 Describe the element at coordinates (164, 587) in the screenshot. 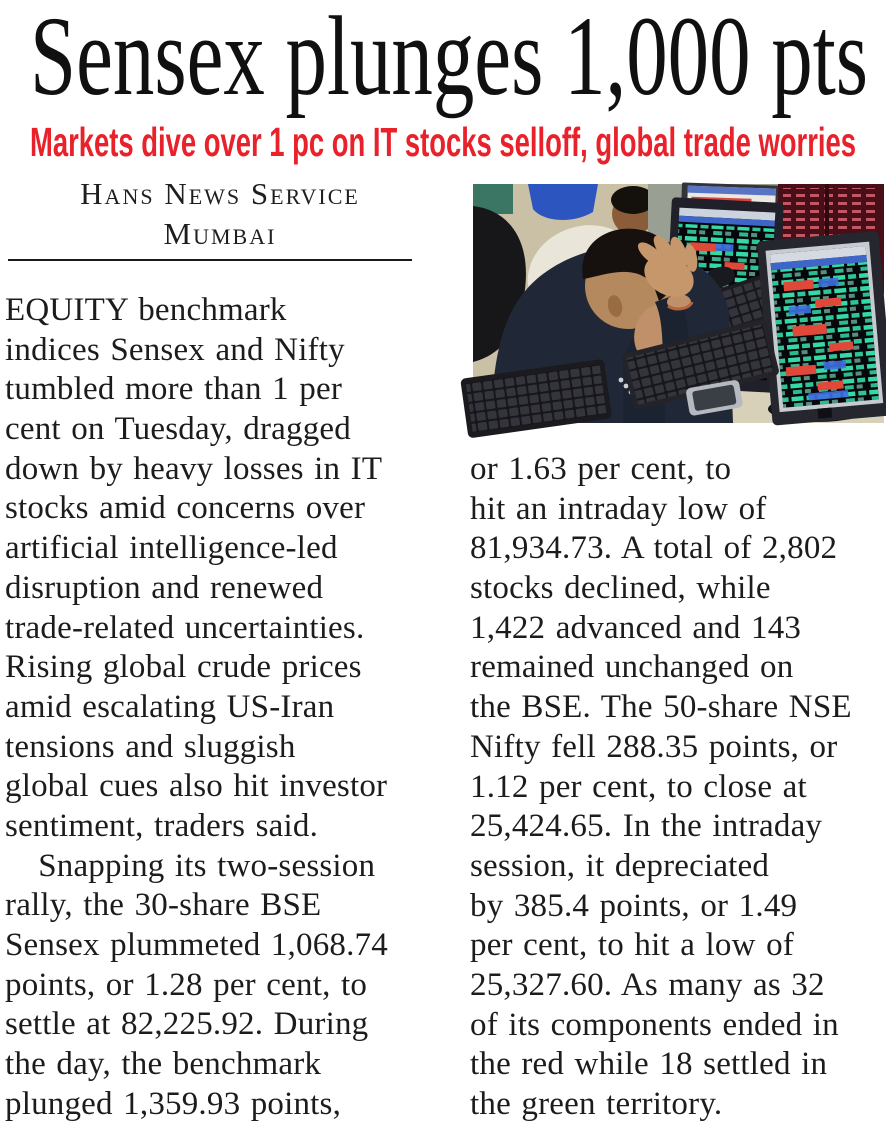

I see `article-line: disruption and renewed` at that location.